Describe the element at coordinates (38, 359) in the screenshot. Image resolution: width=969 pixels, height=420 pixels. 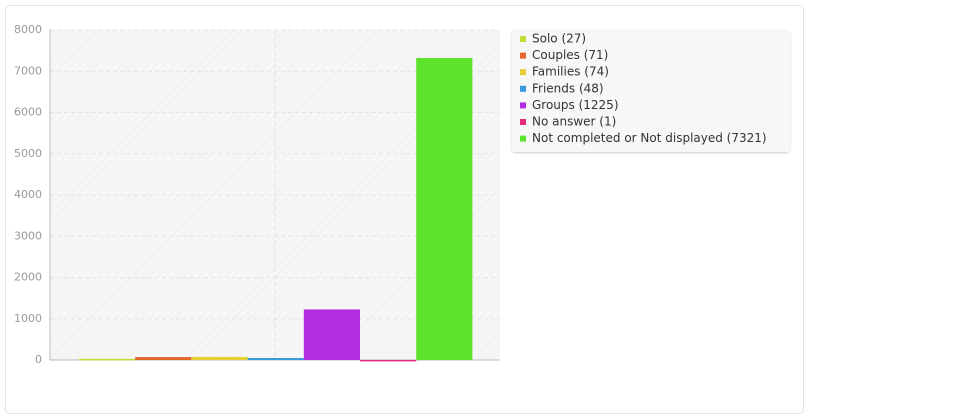
I see `y-tick-label: 0` at that location.